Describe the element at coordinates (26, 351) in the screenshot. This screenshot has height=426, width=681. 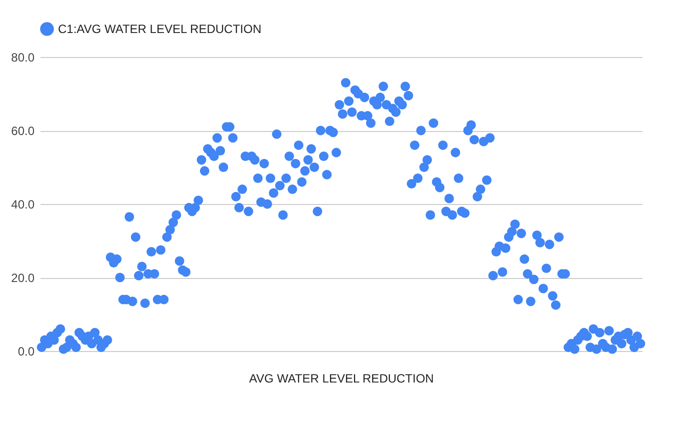
I see `y-tick-label: 0.0` at that location.